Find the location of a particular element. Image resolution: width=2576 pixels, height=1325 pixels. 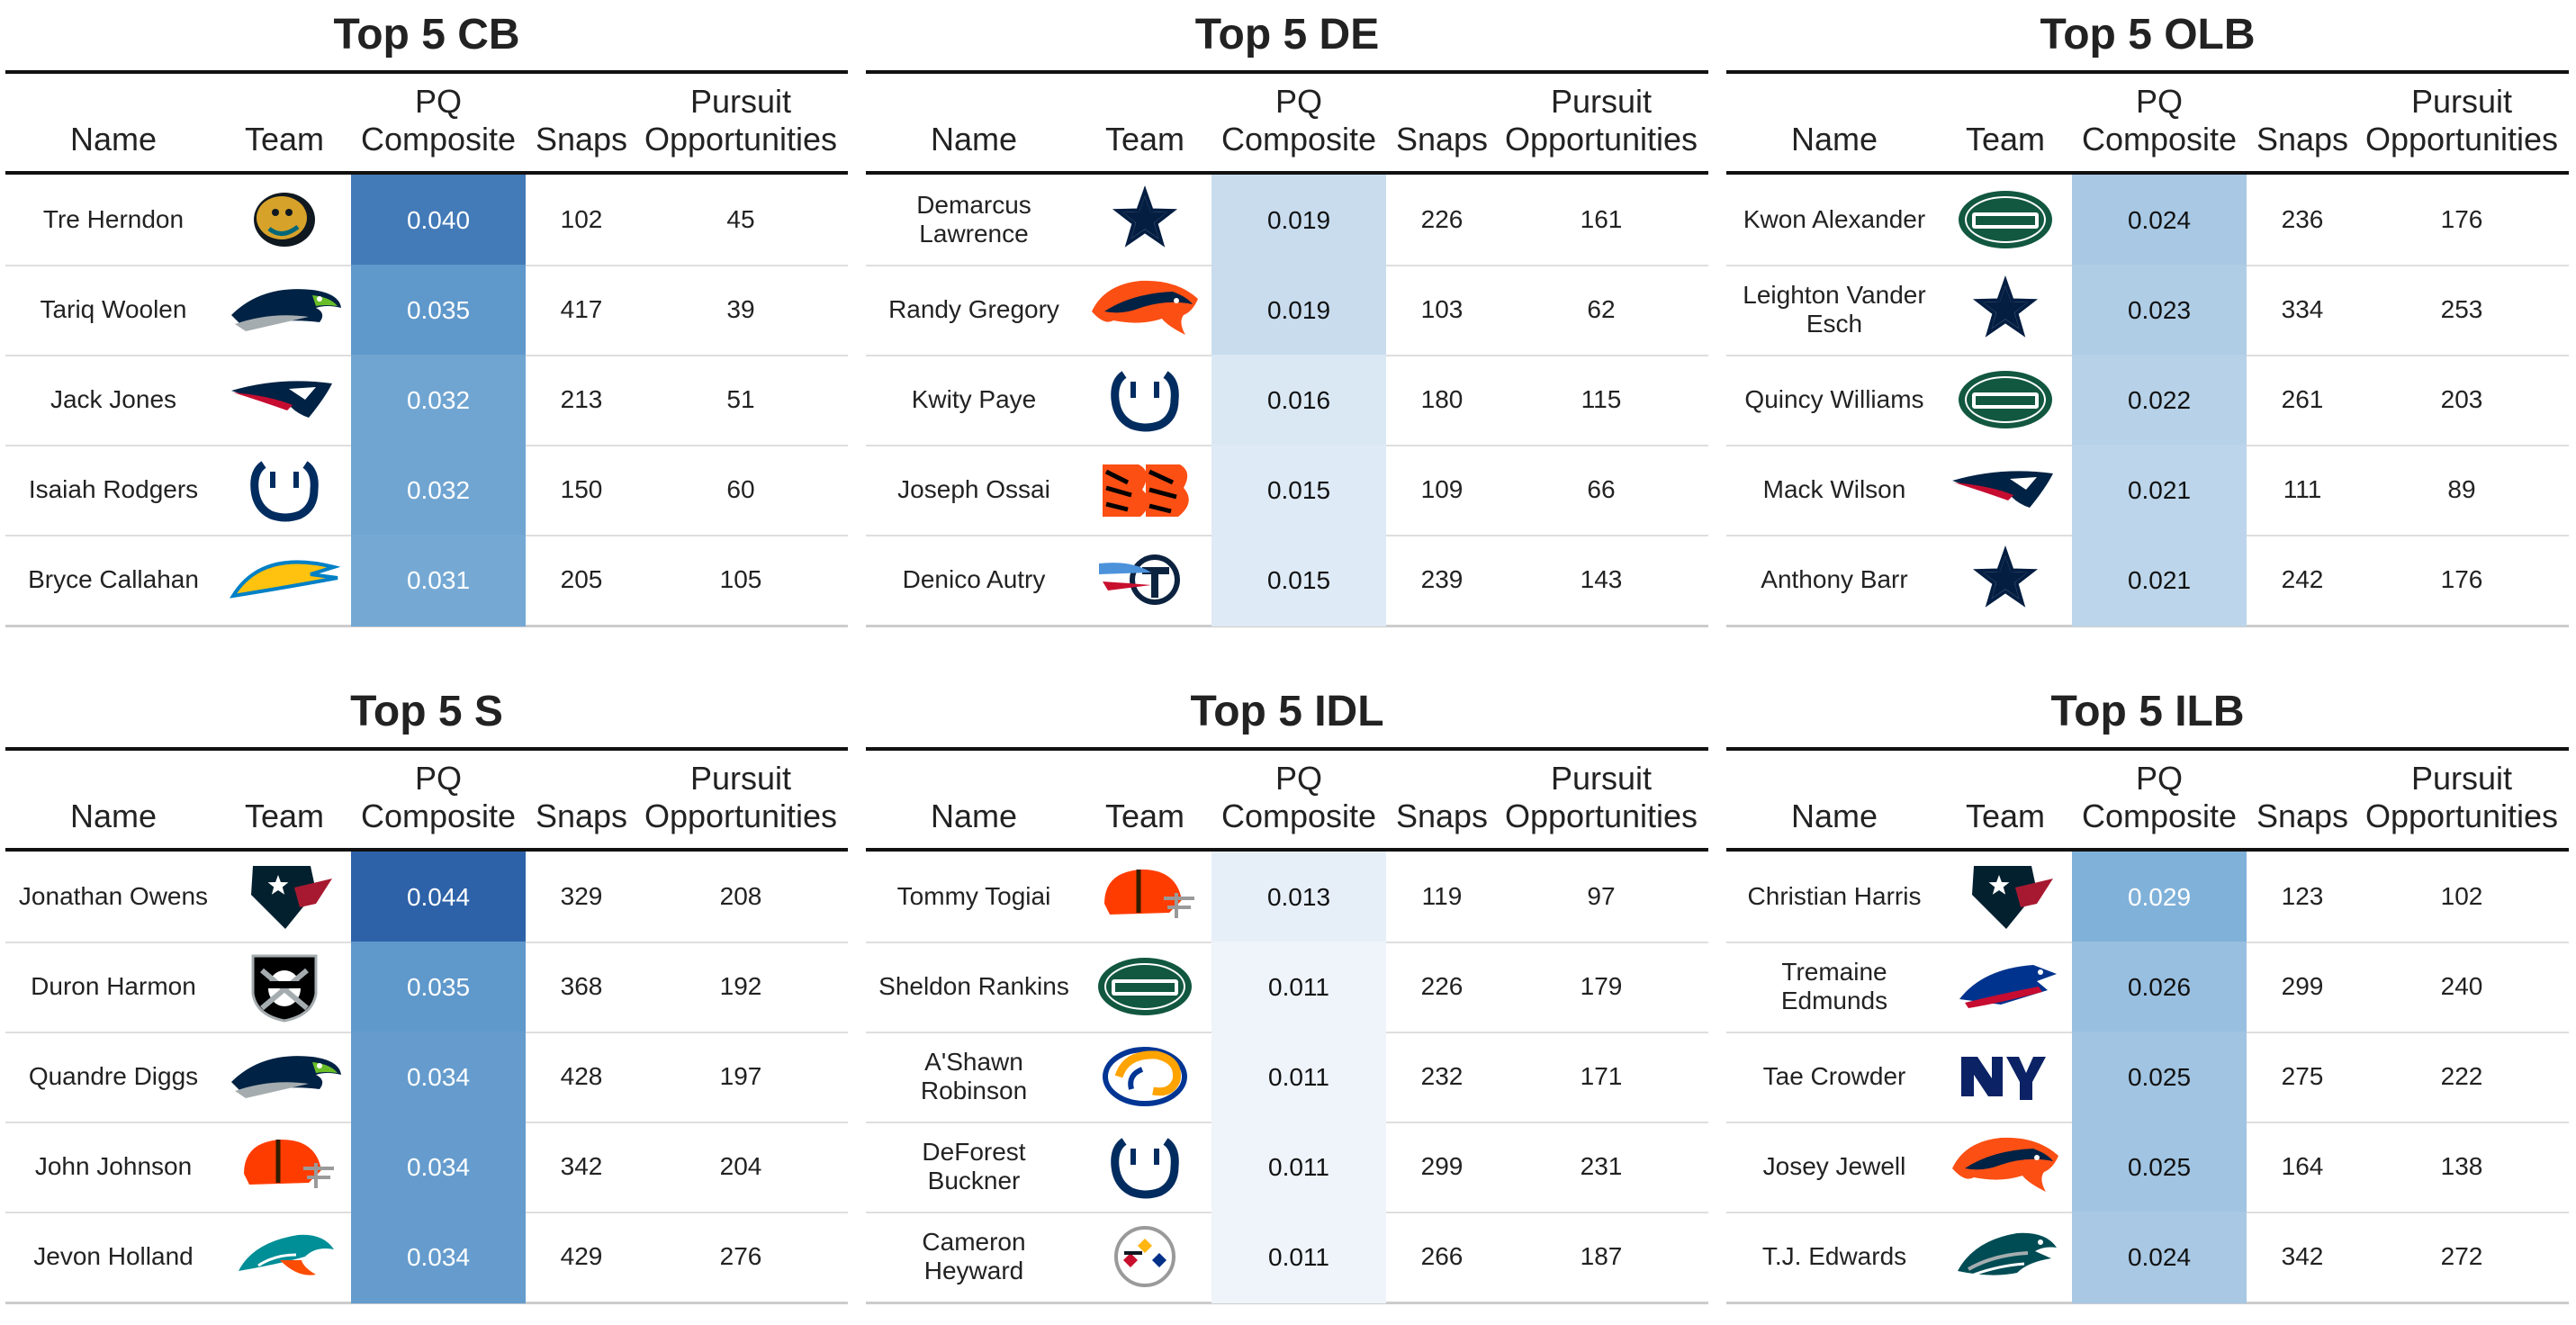

table-row: Cameron Heyward 0.011 266 187 is located at coordinates (1287, 1258).